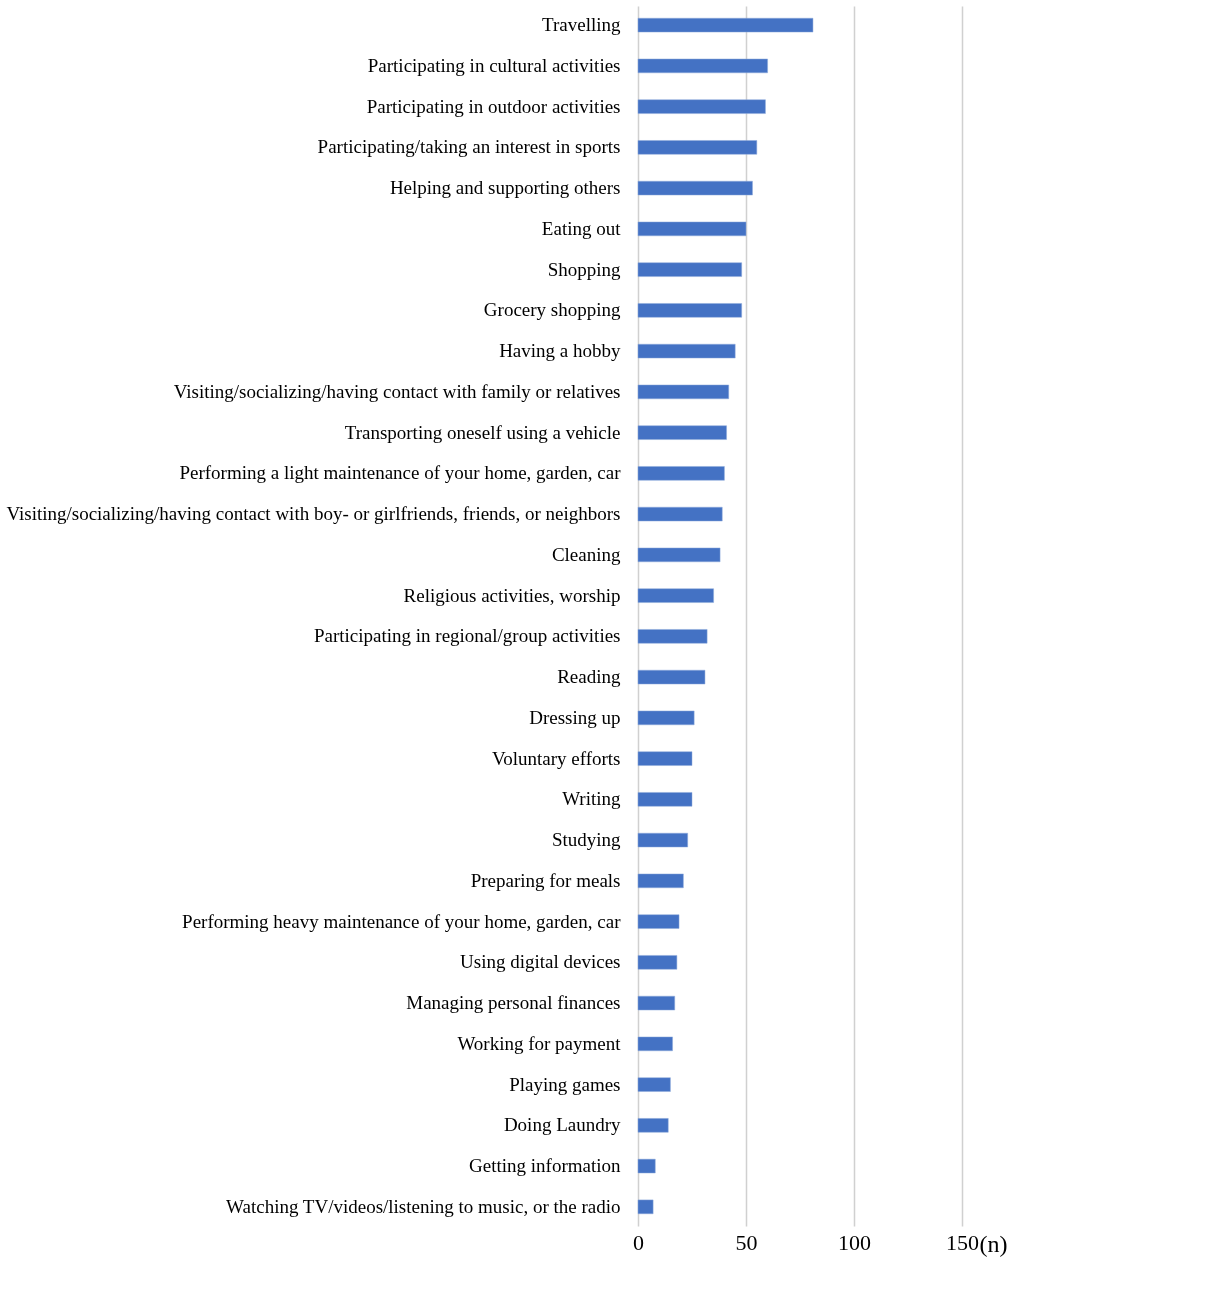 The height and width of the screenshot is (1296, 1205). What do you see at coordinates (560, 351) in the screenshot?
I see `y-tick-label: Having a hobby` at bounding box center [560, 351].